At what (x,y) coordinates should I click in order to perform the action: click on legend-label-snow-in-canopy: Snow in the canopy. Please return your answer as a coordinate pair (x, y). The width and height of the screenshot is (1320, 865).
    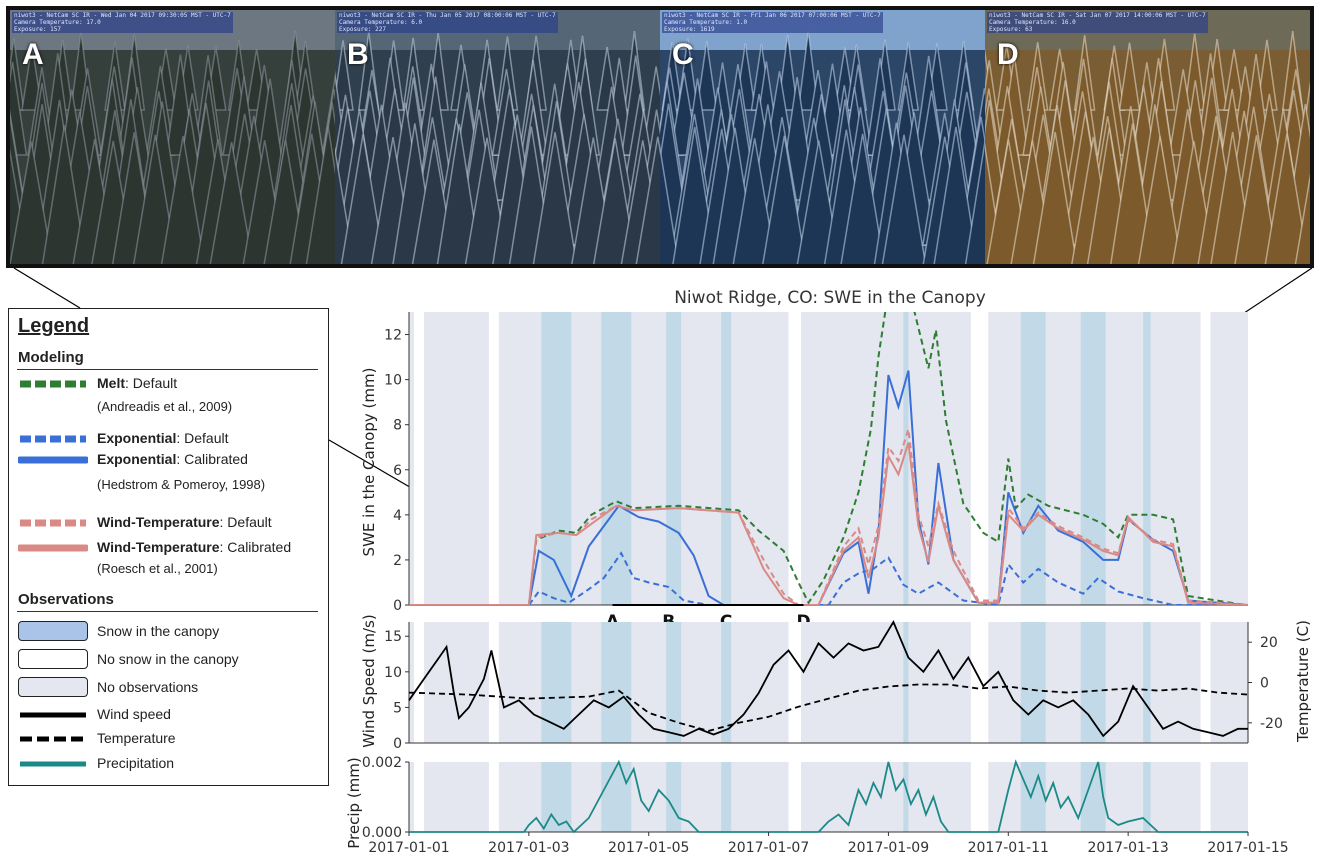
    Looking at the image, I should click on (158, 631).